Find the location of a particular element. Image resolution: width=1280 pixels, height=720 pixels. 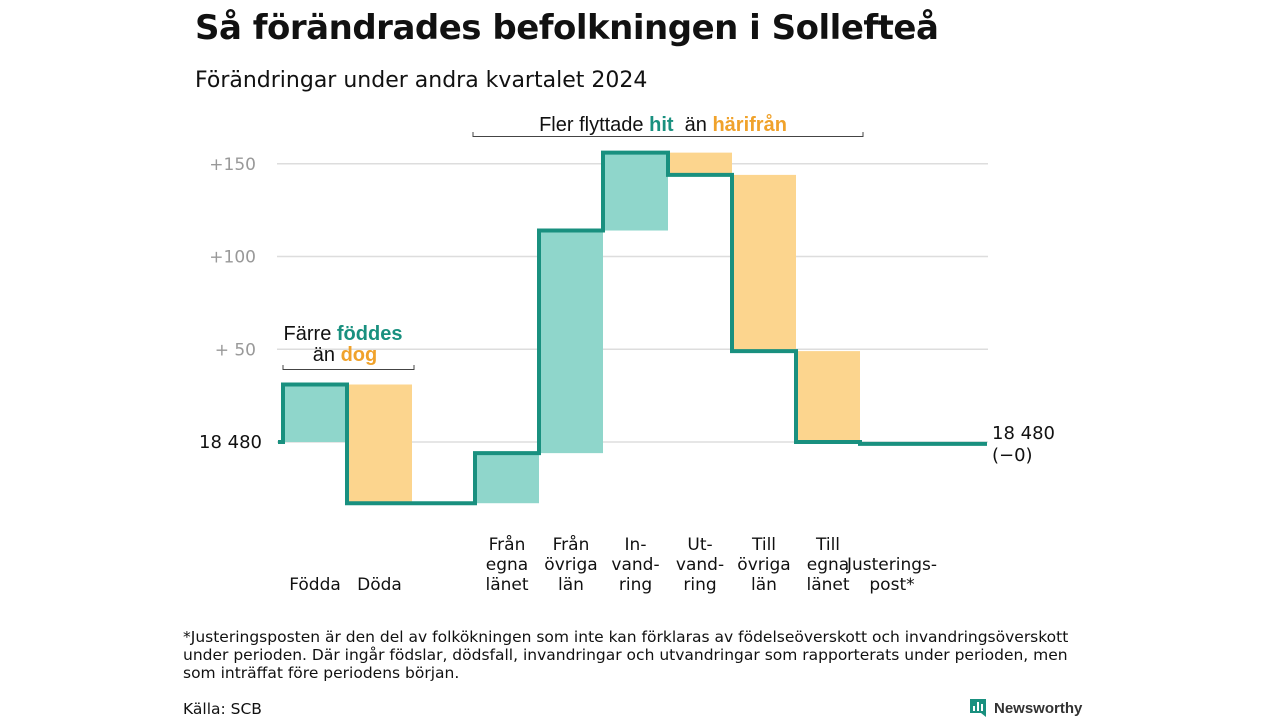

births-annotation-hl2: dog is located at coordinates (359, 355).